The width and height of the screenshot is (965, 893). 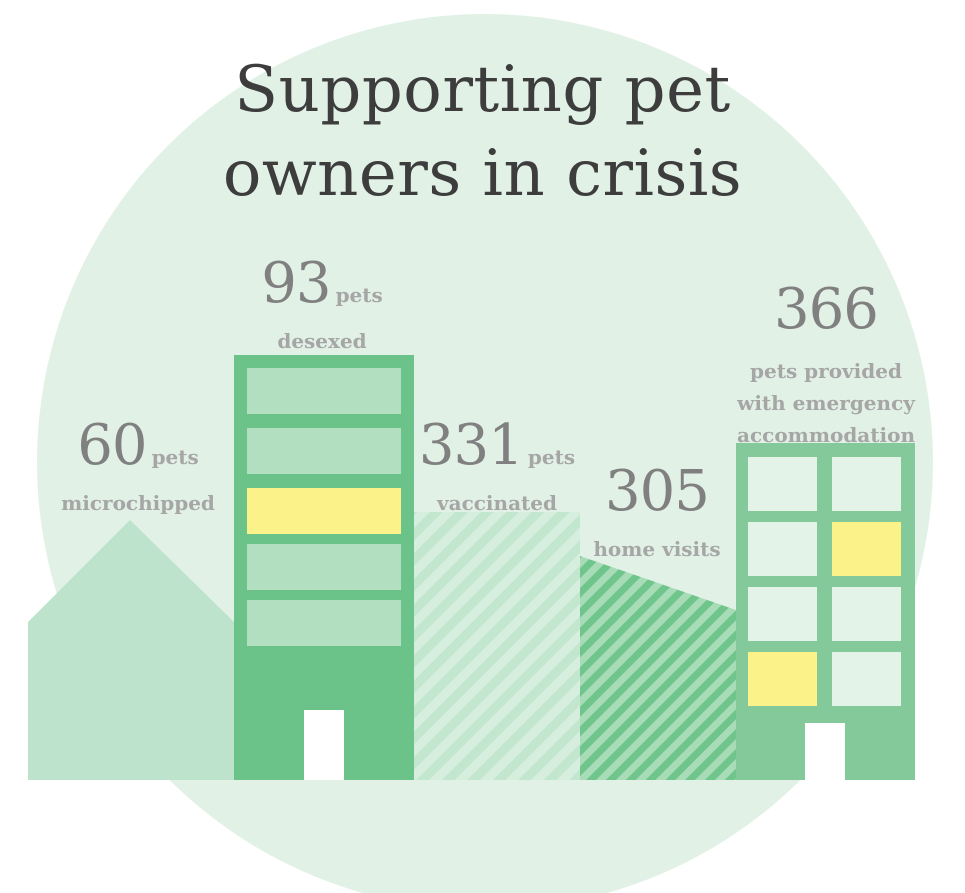 I want to click on title-line-1: Supporting pet, so click(x=482, y=90).